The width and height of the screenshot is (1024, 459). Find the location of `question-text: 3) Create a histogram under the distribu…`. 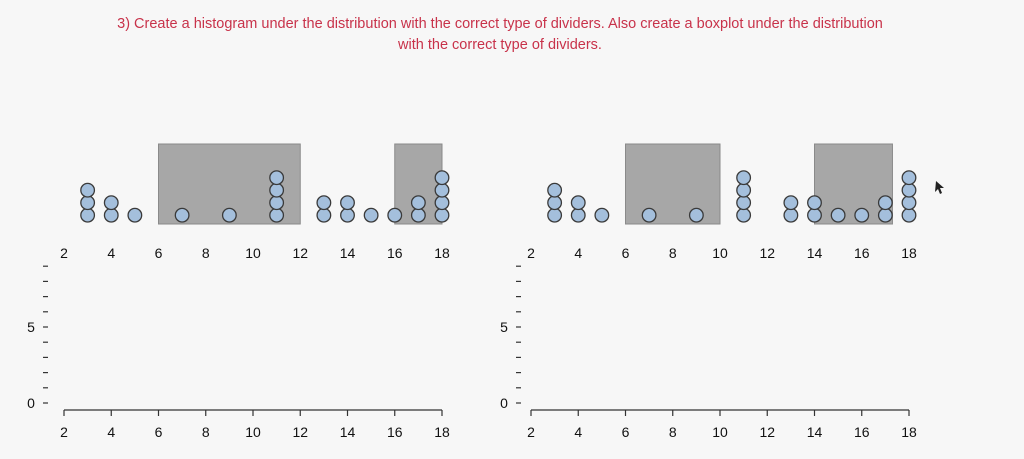

question-text: 3) Create a histogram under the distribu… is located at coordinates (500, 35).